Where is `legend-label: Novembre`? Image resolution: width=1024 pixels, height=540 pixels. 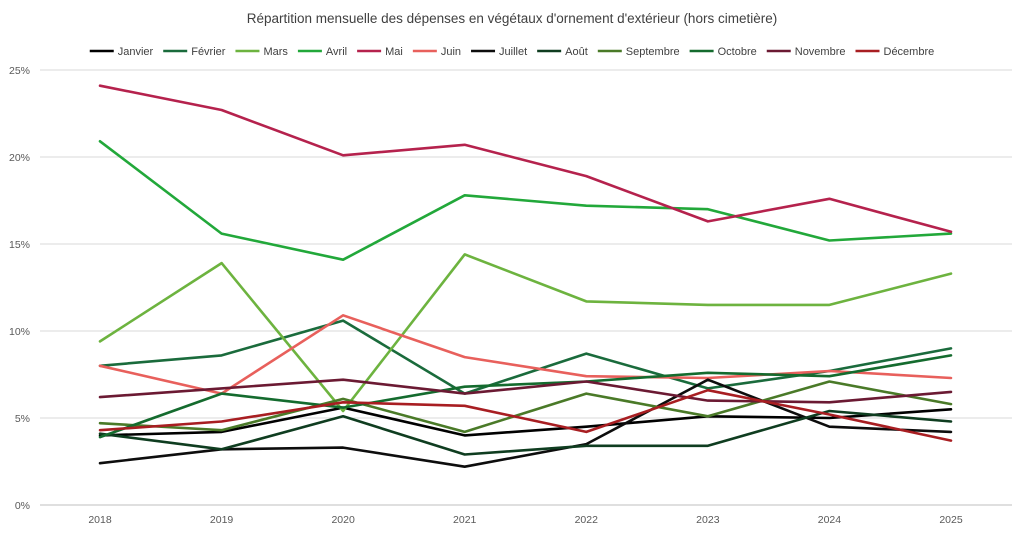 legend-label: Novembre is located at coordinates (820, 52).